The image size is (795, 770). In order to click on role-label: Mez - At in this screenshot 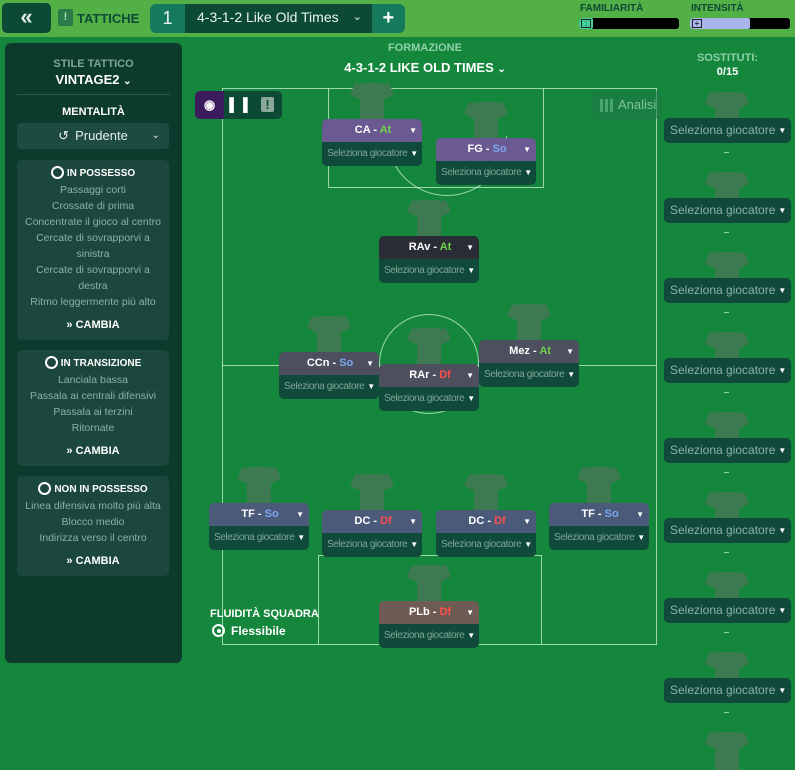, I will do `click(530, 351)`.